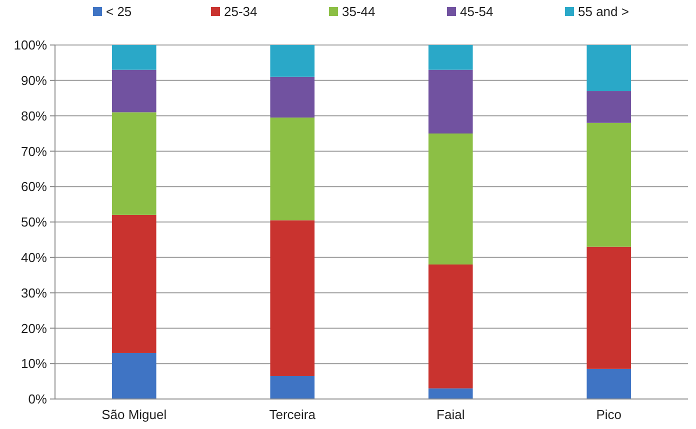 The width and height of the screenshot is (696, 429). I want to click on y-tick-label: 40%, so click(34, 257).